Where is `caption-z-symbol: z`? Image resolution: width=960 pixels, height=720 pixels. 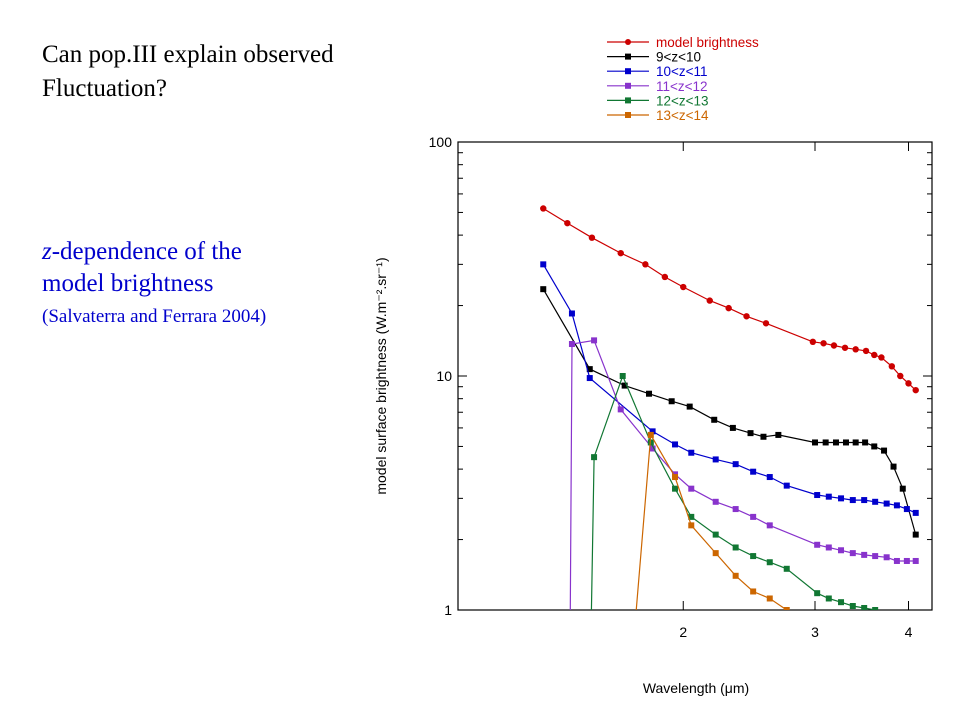 caption-z-symbol: z is located at coordinates (47, 251).